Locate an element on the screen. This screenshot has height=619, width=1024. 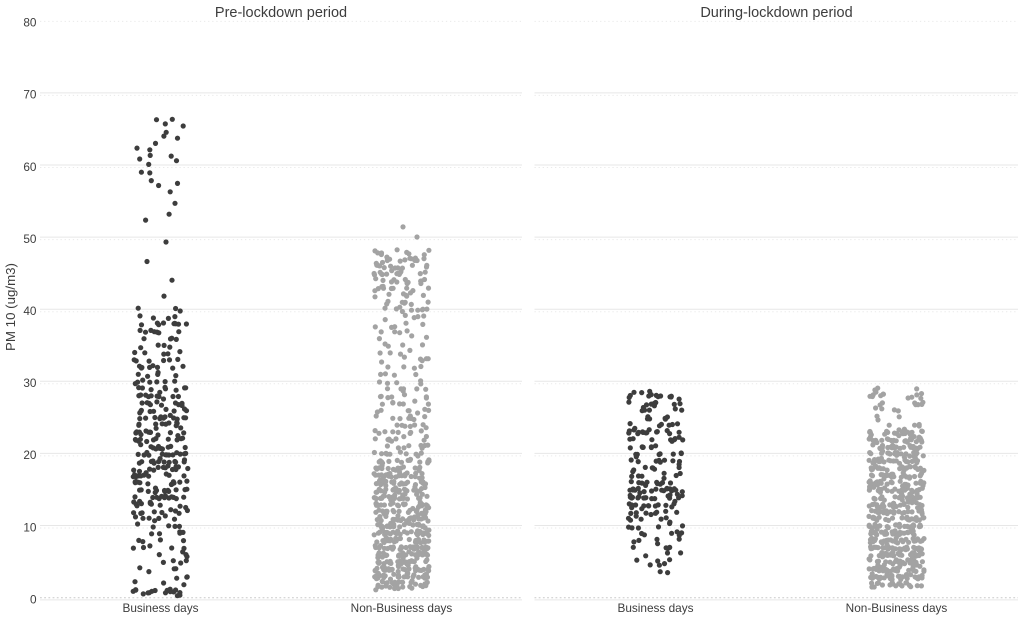
svg-text: 80 is located at coordinates (30, 23).